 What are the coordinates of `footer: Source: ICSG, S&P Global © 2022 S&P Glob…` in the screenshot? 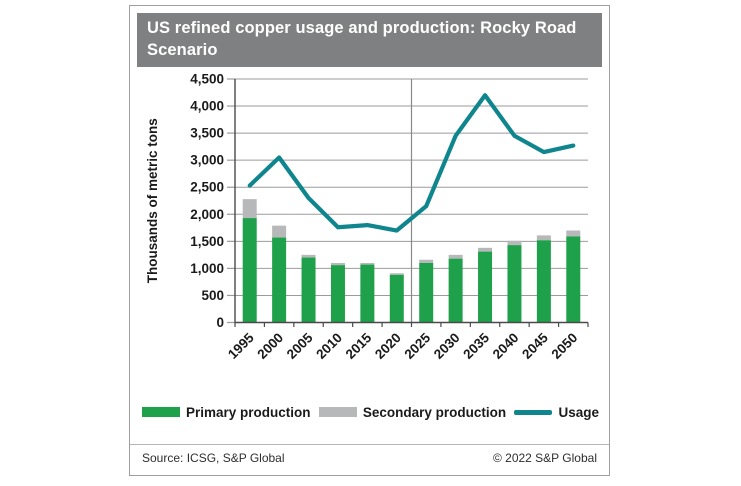 It's located at (369, 454).